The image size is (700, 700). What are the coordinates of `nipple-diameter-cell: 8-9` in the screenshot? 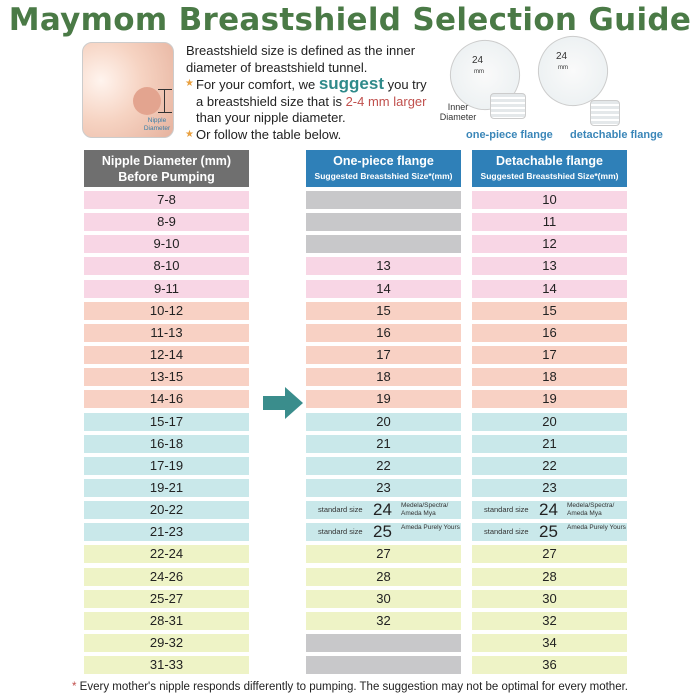 It's located at (166, 222).